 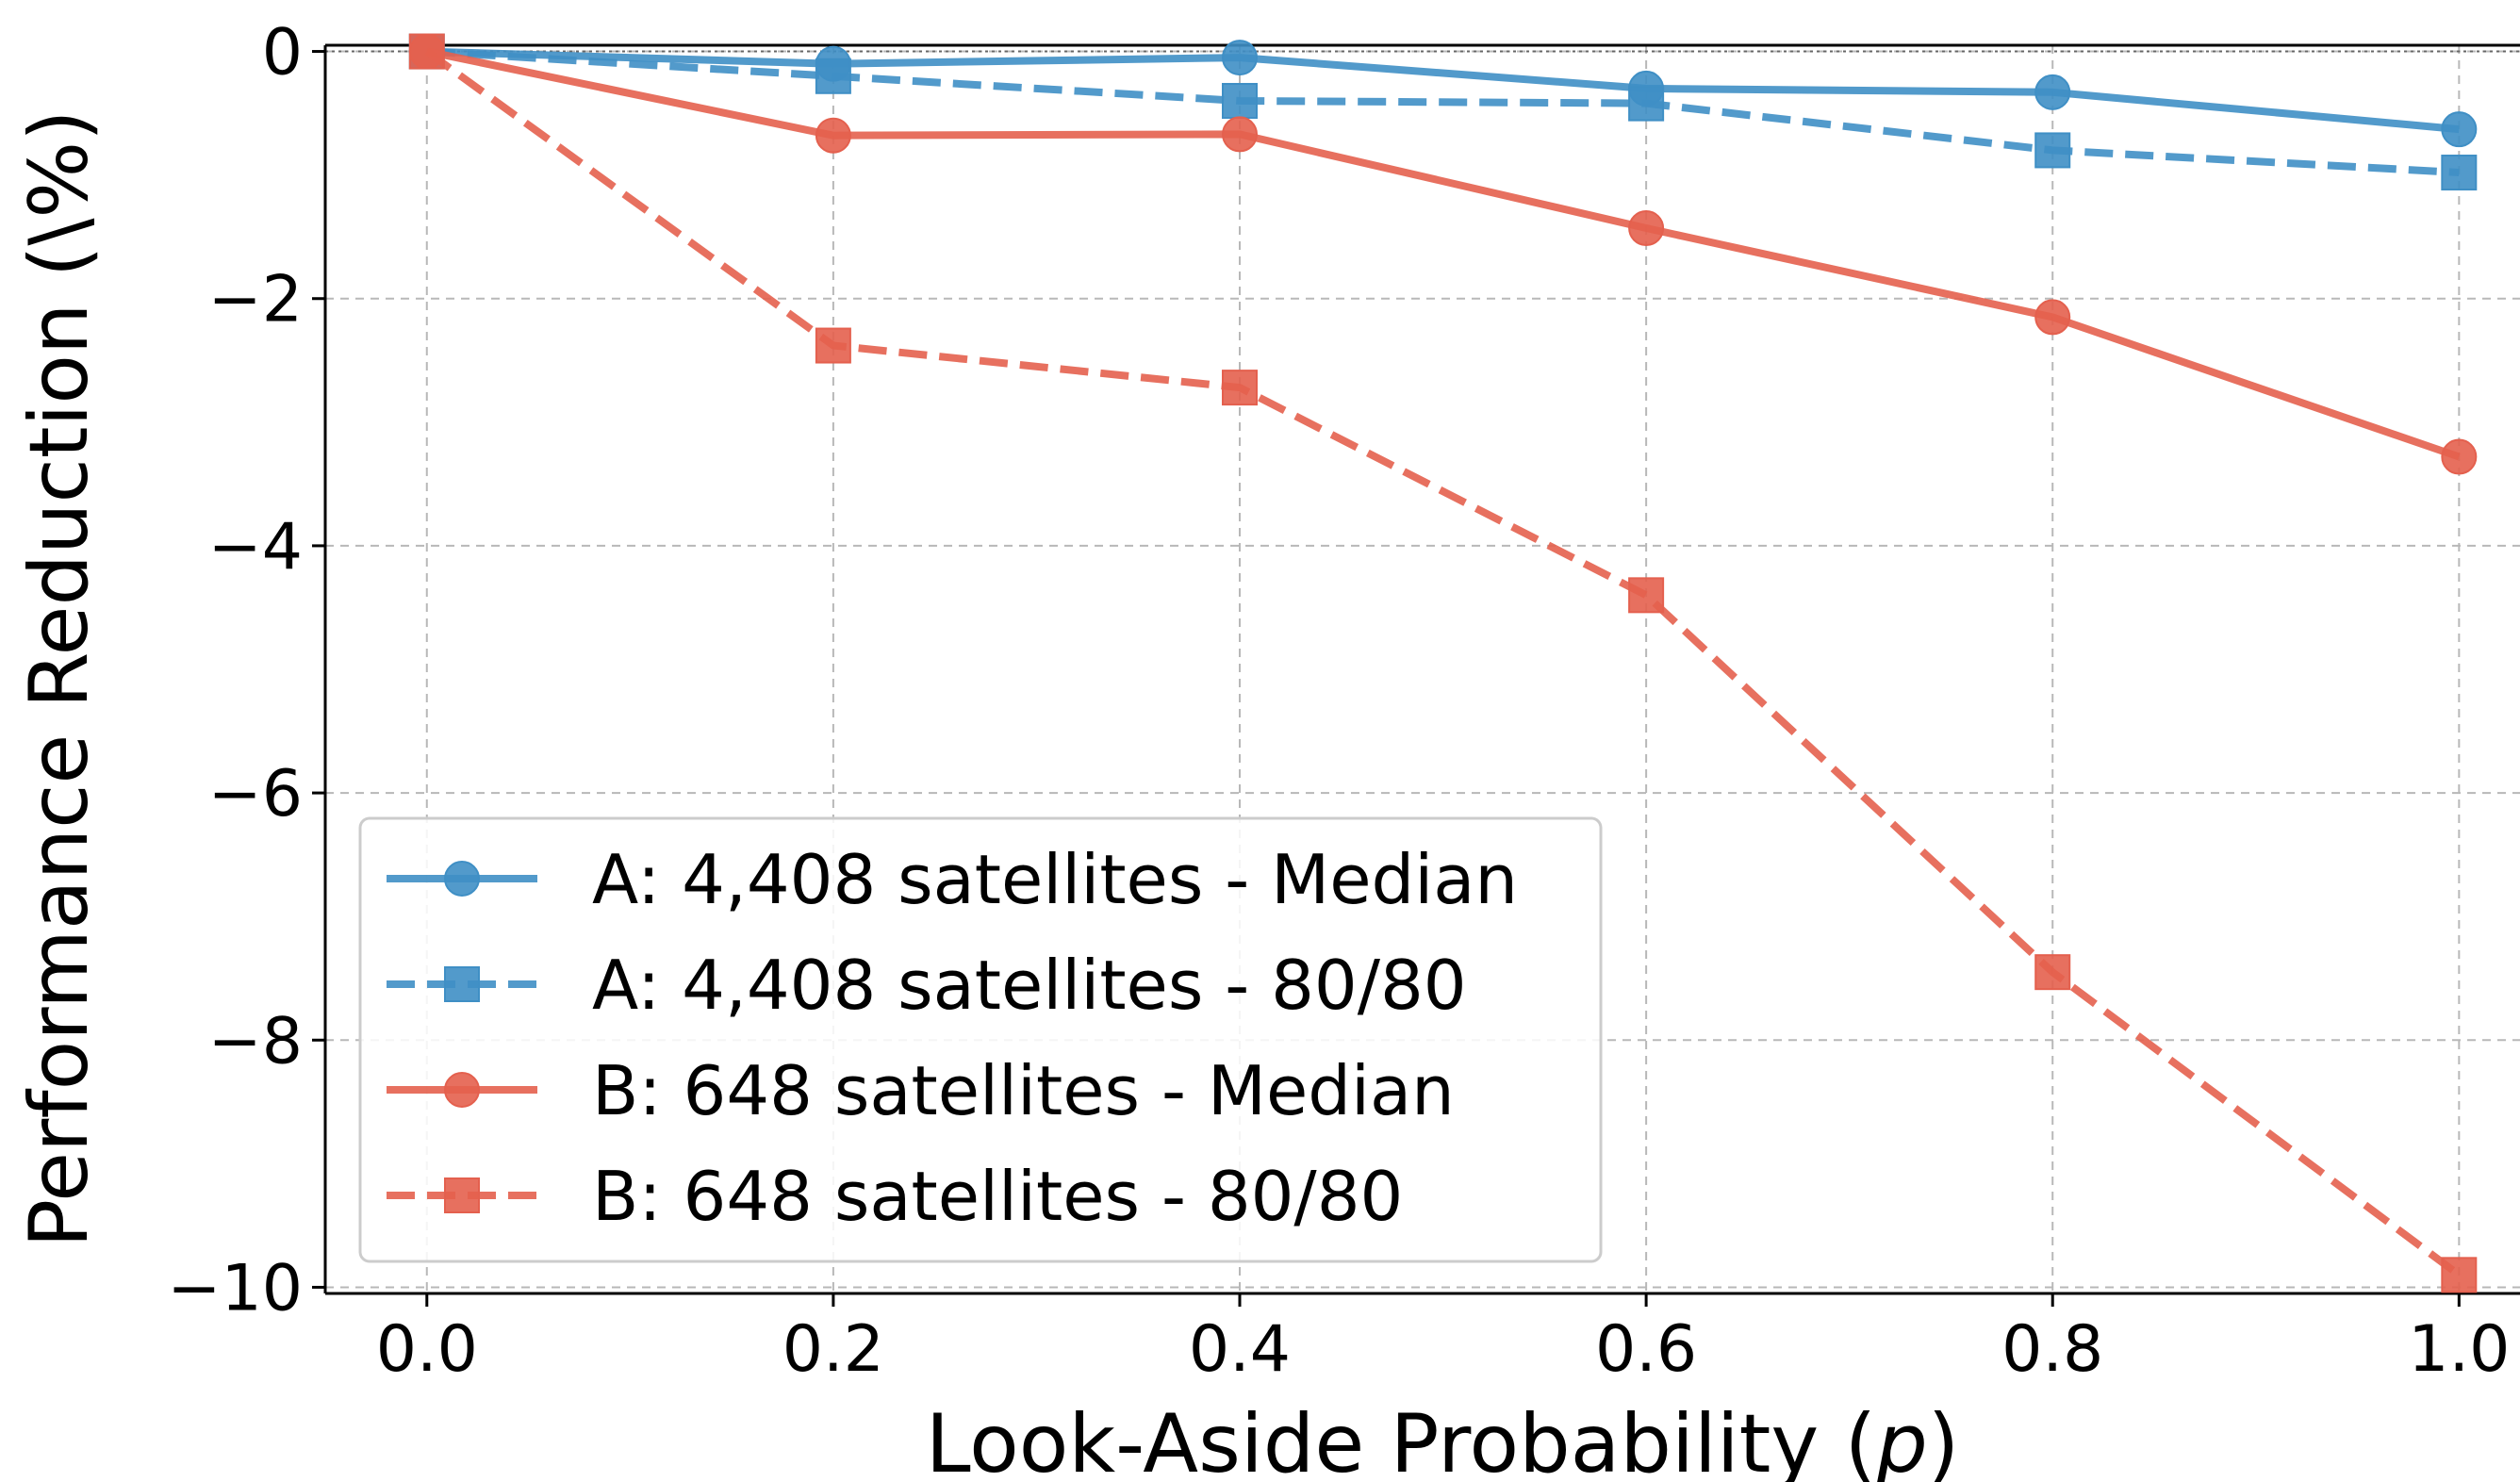 I want to click on x-tick-label: 0.8, so click(x=2052, y=1349).